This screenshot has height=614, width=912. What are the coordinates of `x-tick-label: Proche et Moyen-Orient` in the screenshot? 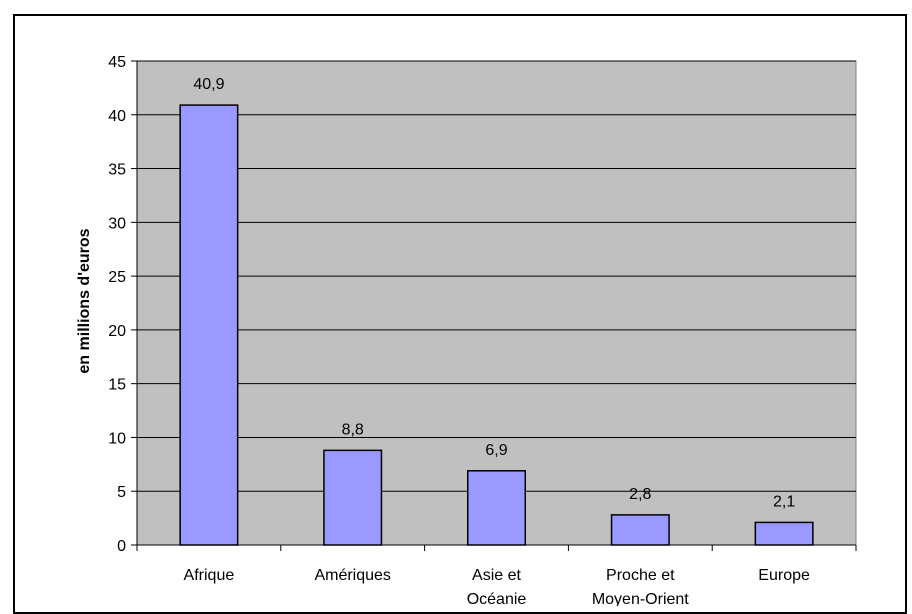 It's located at (640, 586).